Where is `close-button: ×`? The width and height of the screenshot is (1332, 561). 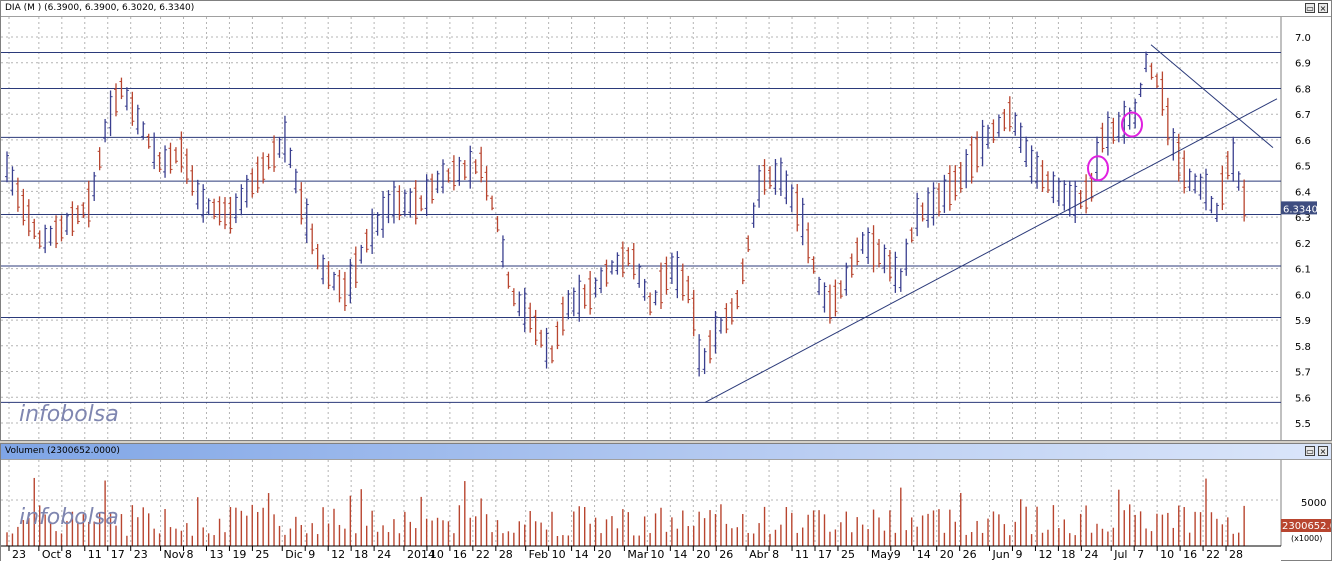
close-button: × is located at coordinates (1323, 8).